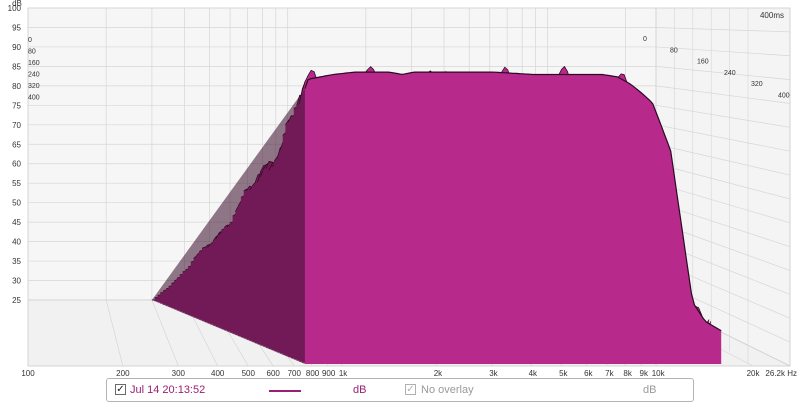 This screenshot has width=800, height=406. What do you see at coordinates (360, 390) in the screenshot?
I see `measurement-unit: dB` at bounding box center [360, 390].